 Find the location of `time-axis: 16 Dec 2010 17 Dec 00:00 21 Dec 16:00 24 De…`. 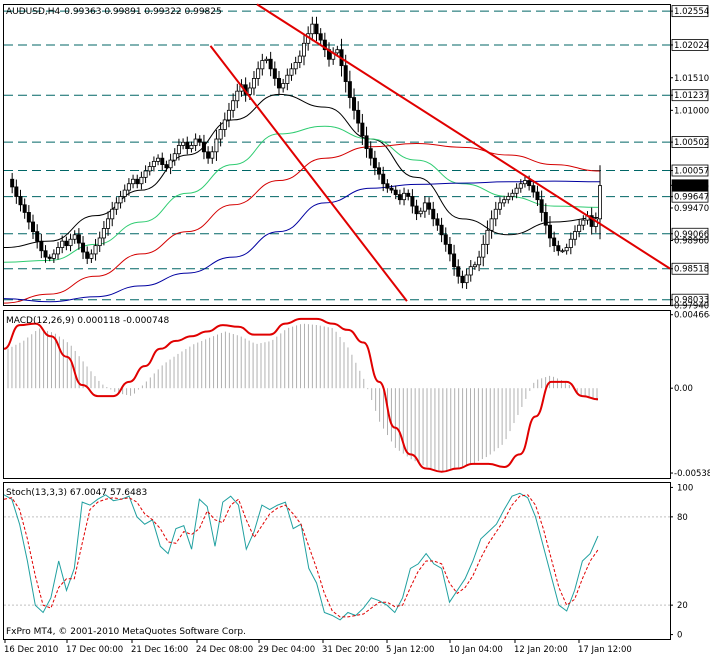

time-axis: 16 Dec 2010 17 Dec 00:00 21 Dec 16:00 24 De… is located at coordinates (318, 647).